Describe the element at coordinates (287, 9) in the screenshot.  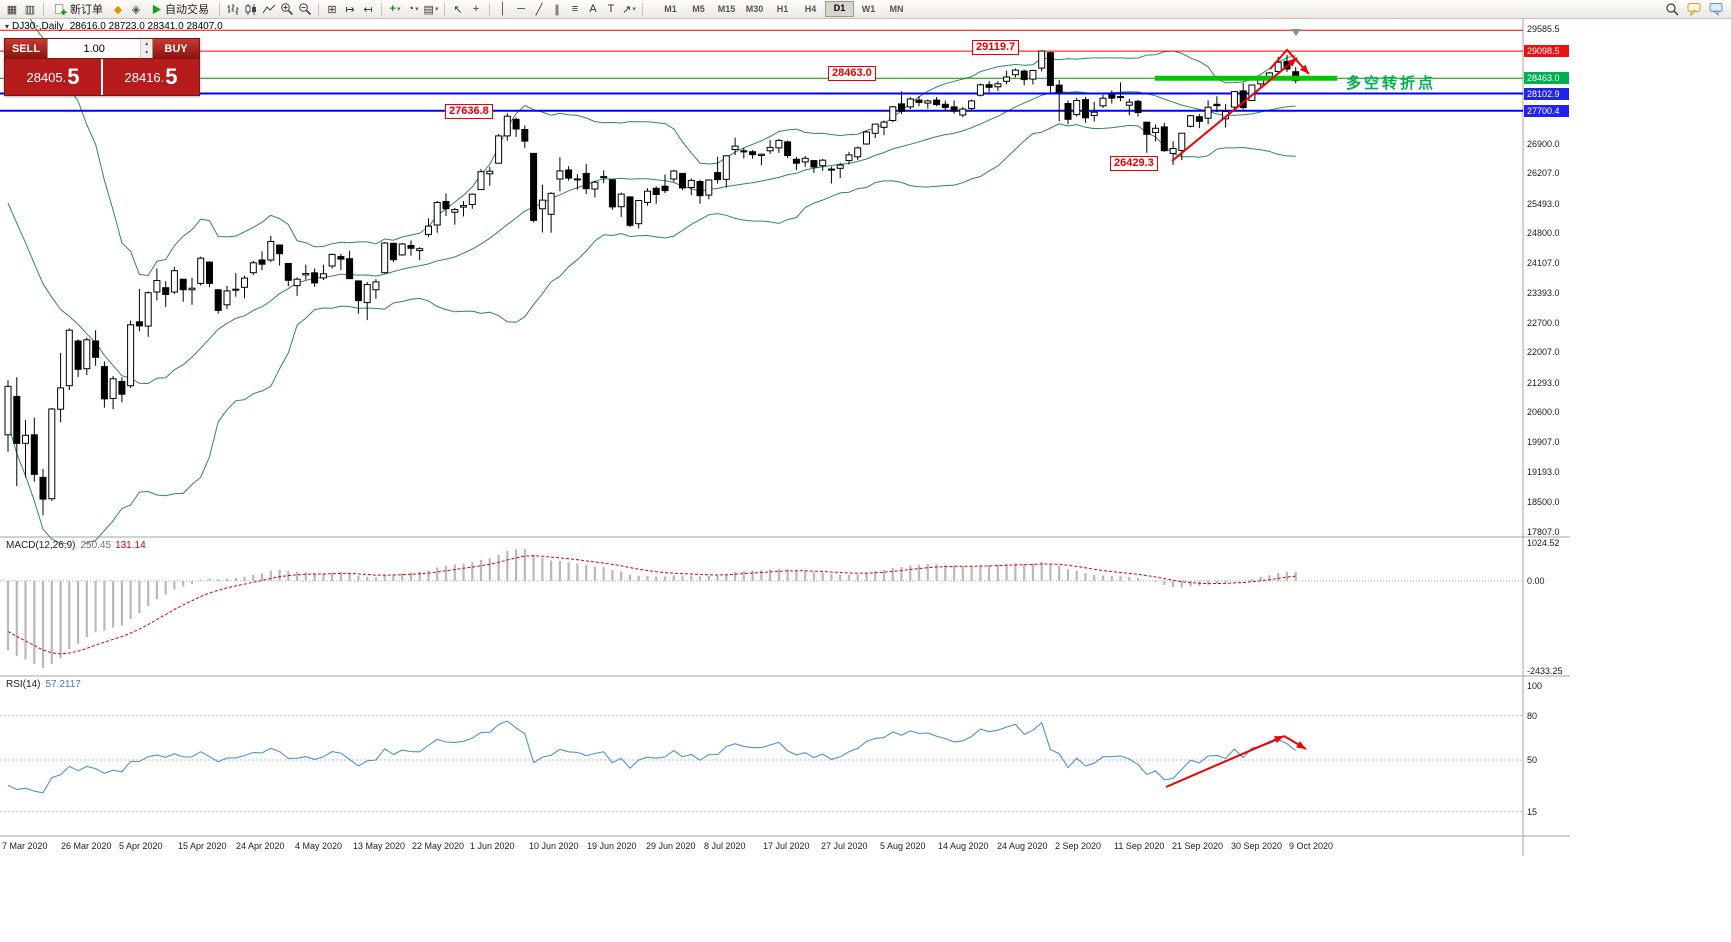
I see `zoom-in-icon` at that location.